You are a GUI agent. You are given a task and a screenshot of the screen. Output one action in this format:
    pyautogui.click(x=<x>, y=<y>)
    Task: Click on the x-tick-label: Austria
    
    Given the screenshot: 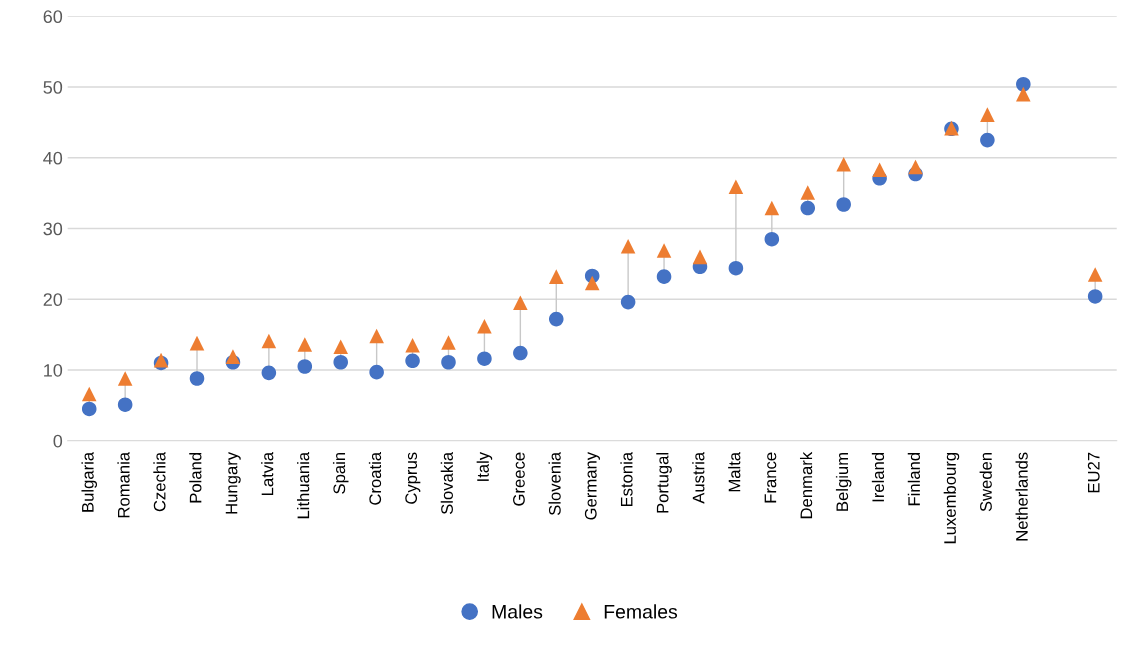 What is the action you would take?
    pyautogui.click(x=698, y=477)
    